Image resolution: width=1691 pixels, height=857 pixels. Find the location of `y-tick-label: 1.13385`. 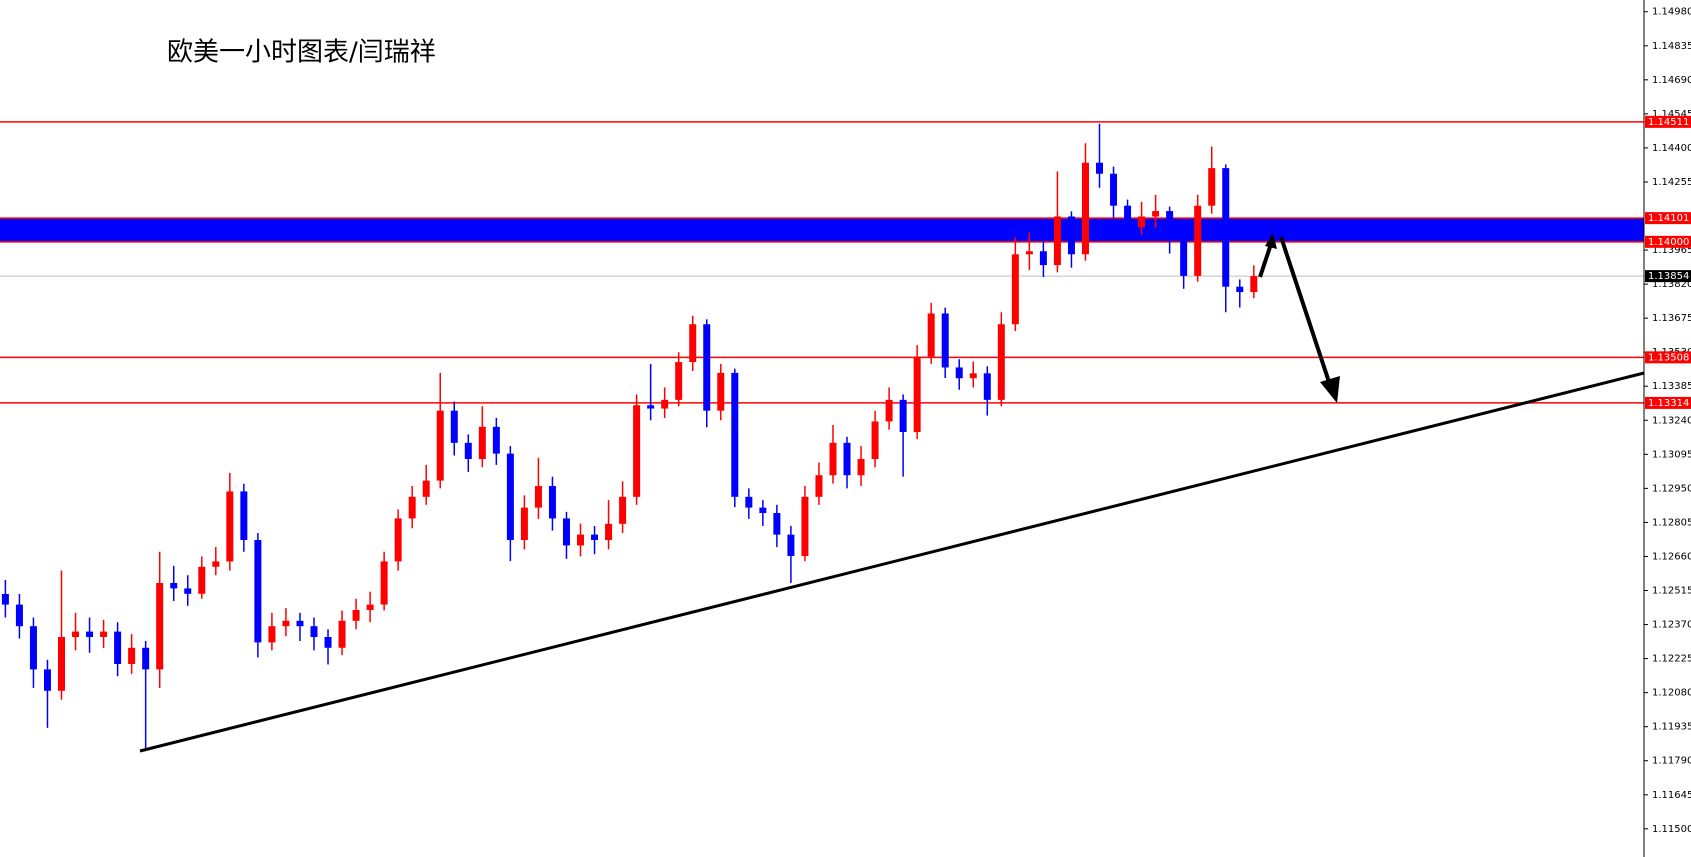

y-tick-label: 1.13385 is located at coordinates (1671, 386).